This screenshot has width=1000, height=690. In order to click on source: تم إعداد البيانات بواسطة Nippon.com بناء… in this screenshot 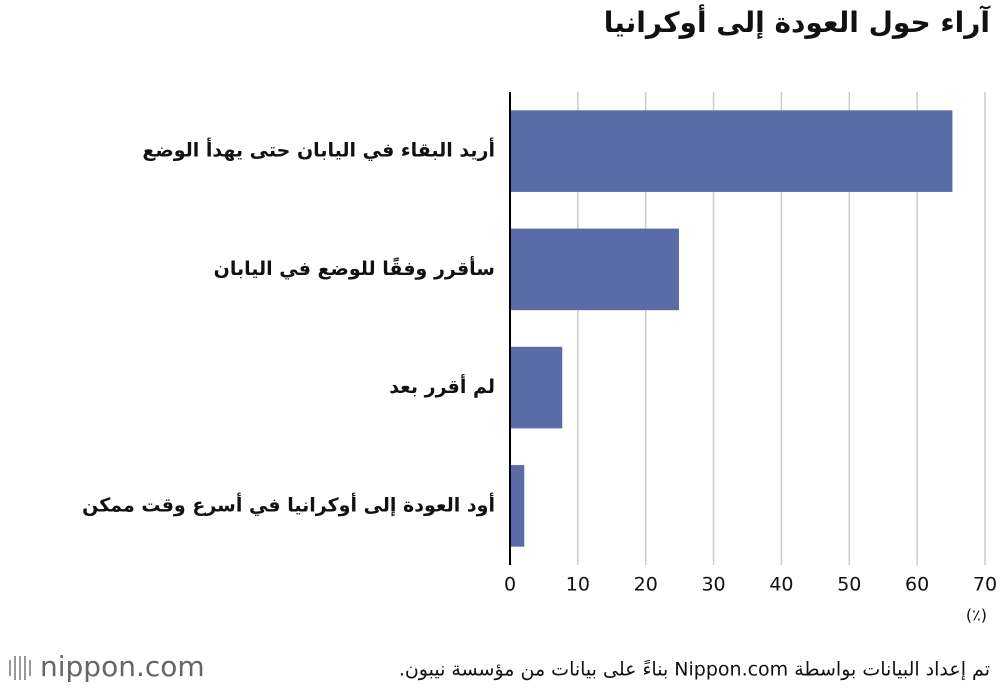, I will do `click(694, 670)`.